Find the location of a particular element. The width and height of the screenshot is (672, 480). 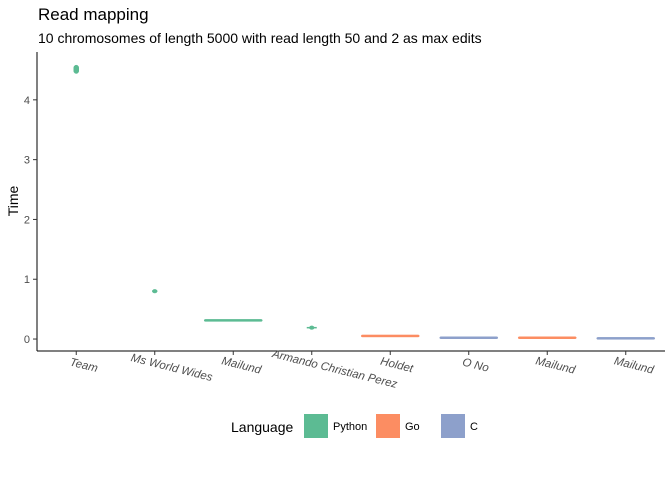

y-tick-label: 1 is located at coordinates (27, 280).